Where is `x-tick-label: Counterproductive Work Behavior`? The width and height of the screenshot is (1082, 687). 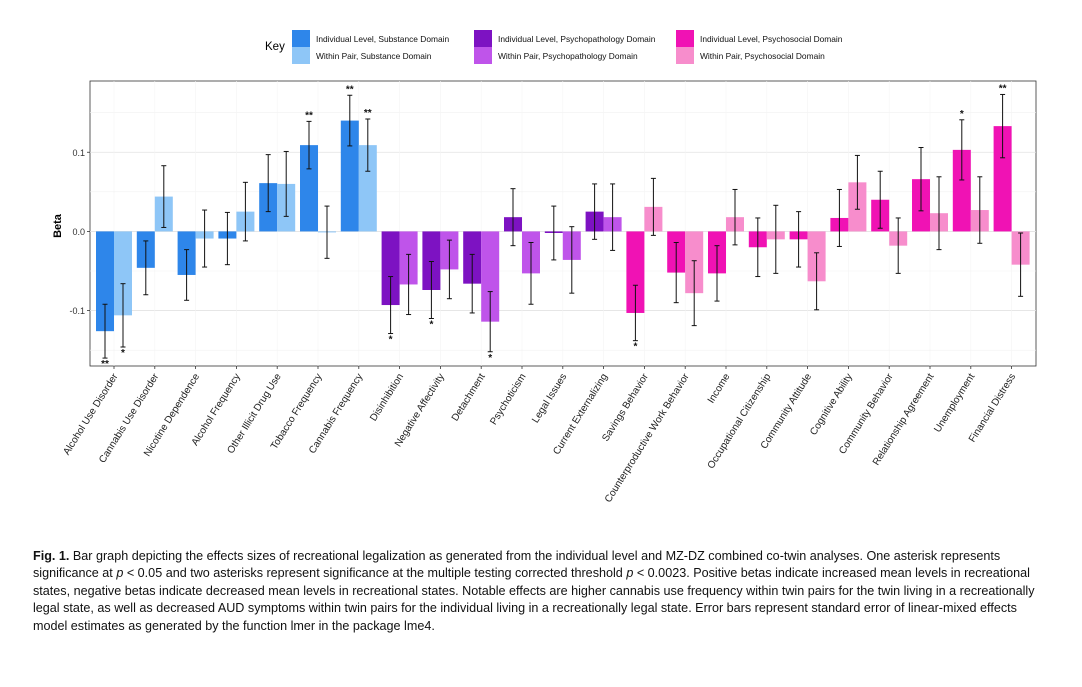
x-tick-label: Counterproductive Work Behavior is located at coordinates (647, 438).